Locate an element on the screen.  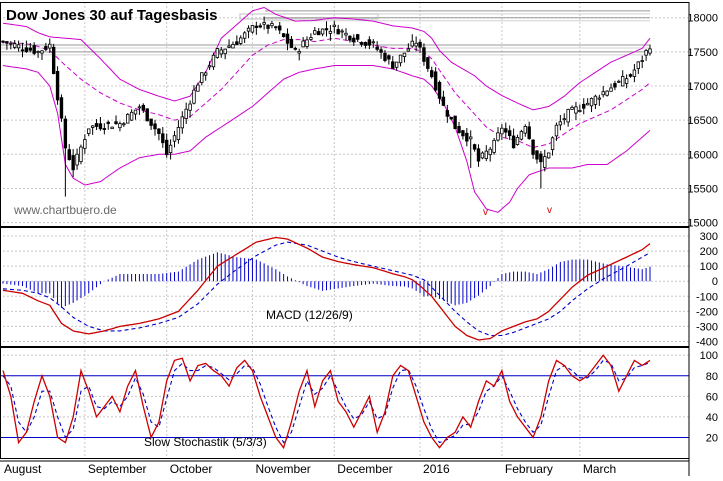
month-label: December is located at coordinates (364, 469).